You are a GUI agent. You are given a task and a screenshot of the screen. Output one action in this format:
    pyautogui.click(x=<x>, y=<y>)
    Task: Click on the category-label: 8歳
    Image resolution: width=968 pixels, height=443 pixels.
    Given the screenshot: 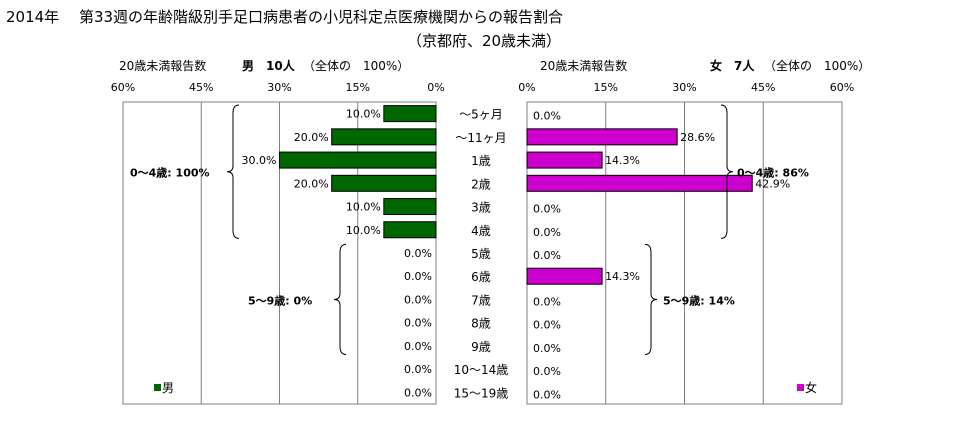 What is the action you would take?
    pyautogui.click(x=481, y=324)
    